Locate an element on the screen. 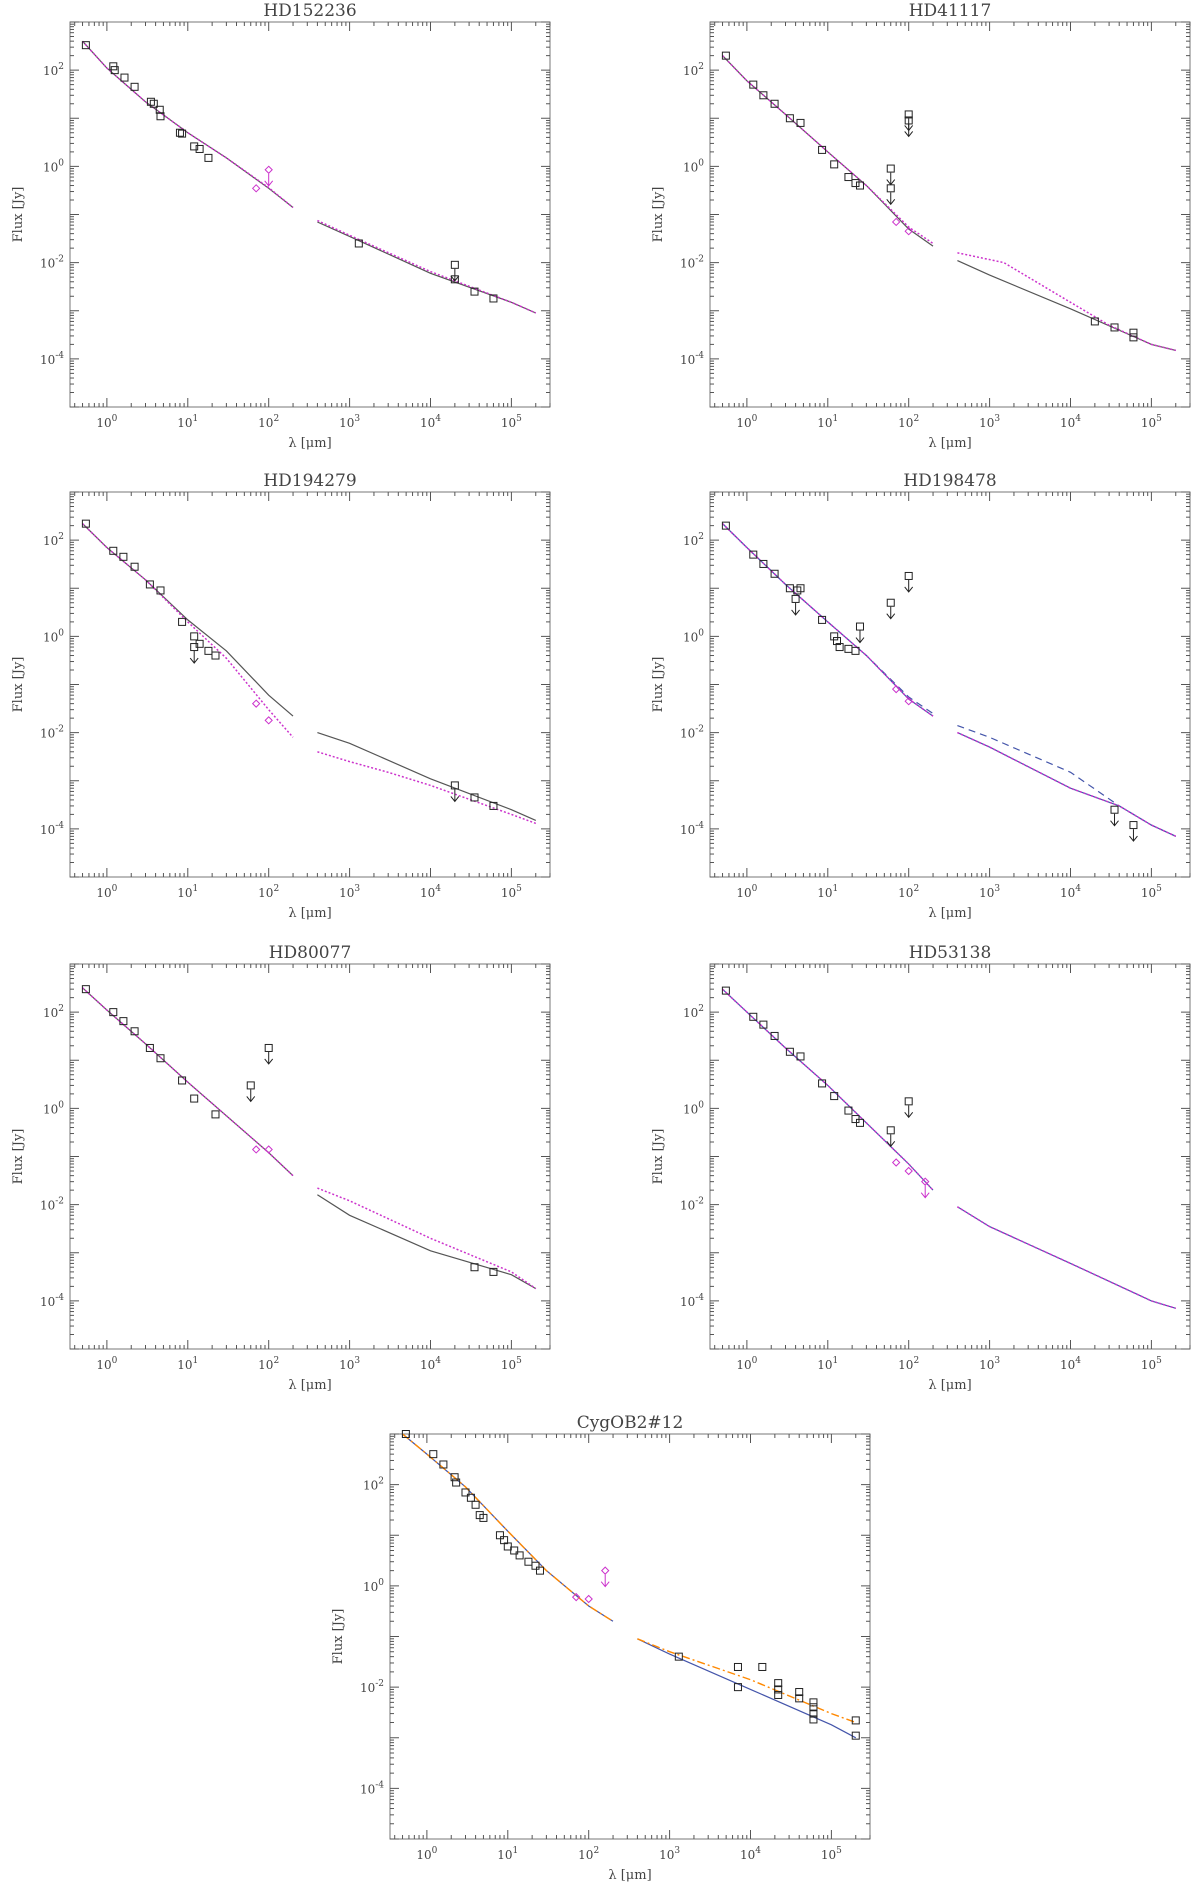 Image resolution: width=1200 pixels, height=1887 pixels. chart-title: HD198478 is located at coordinates (949, 481).